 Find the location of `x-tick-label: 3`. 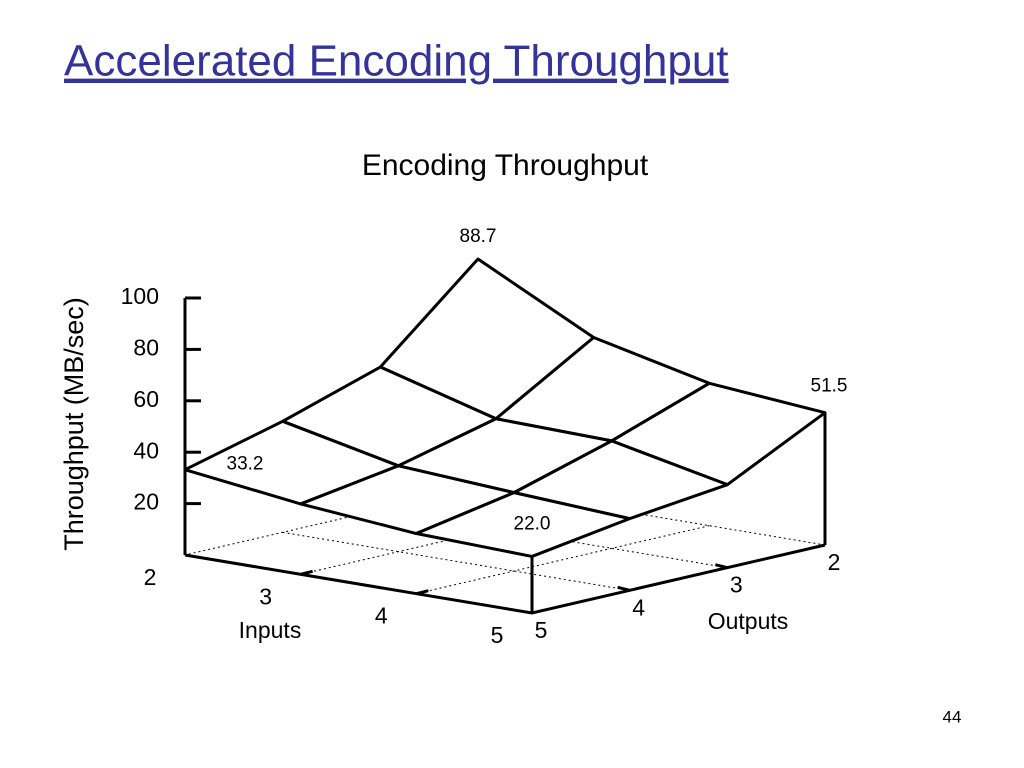

x-tick-label: 3 is located at coordinates (265, 596).